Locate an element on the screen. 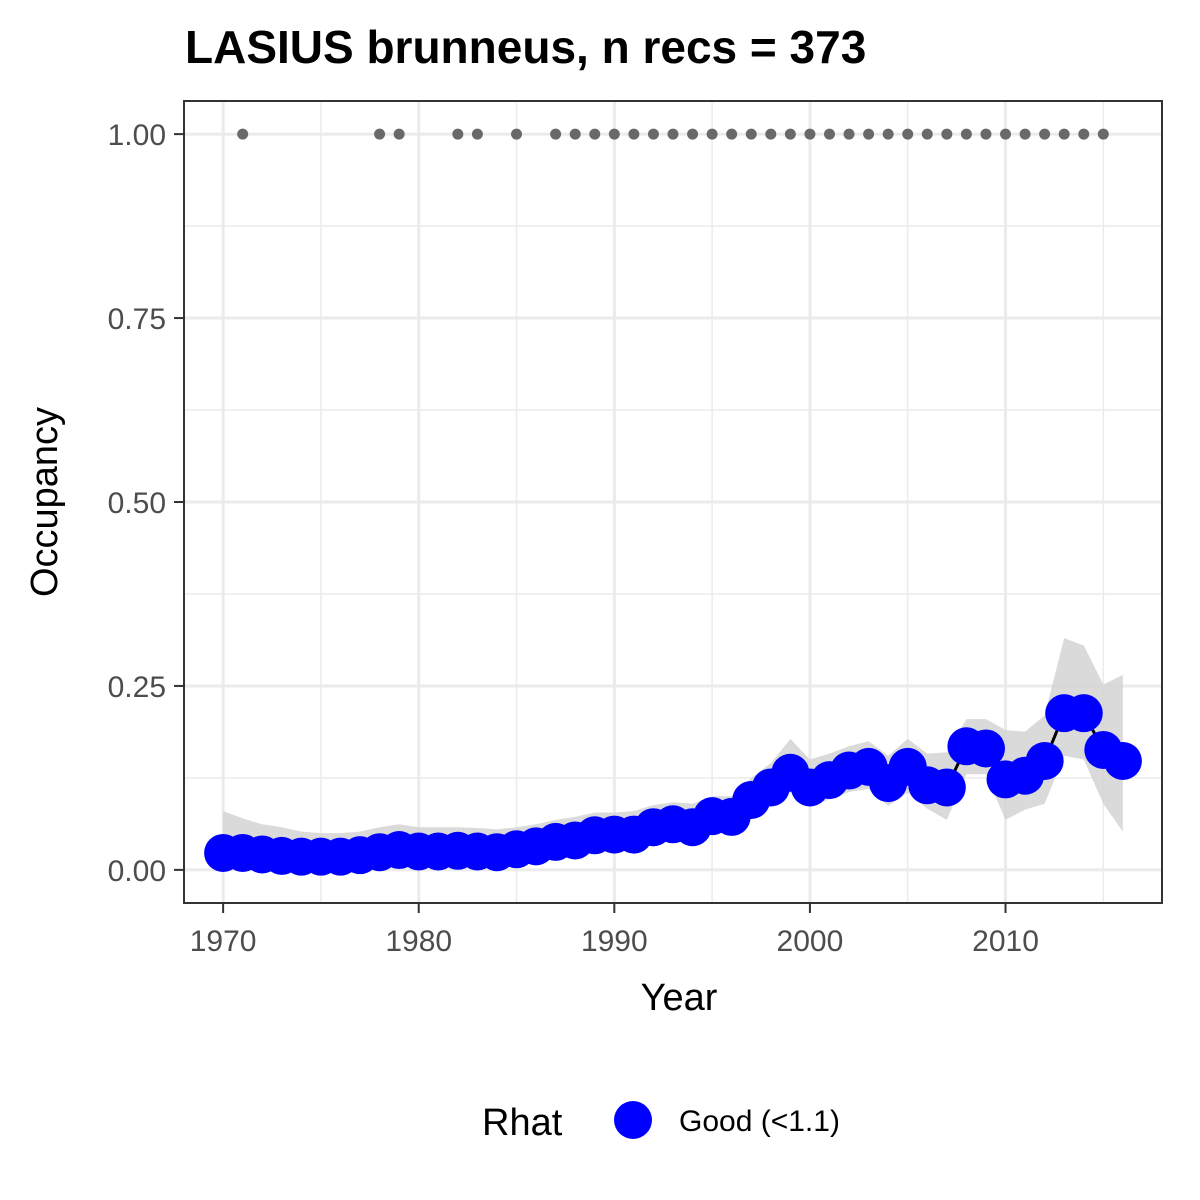 The height and width of the screenshot is (1200, 1200). y-tick-label: 0.75 is located at coordinates (137, 319).